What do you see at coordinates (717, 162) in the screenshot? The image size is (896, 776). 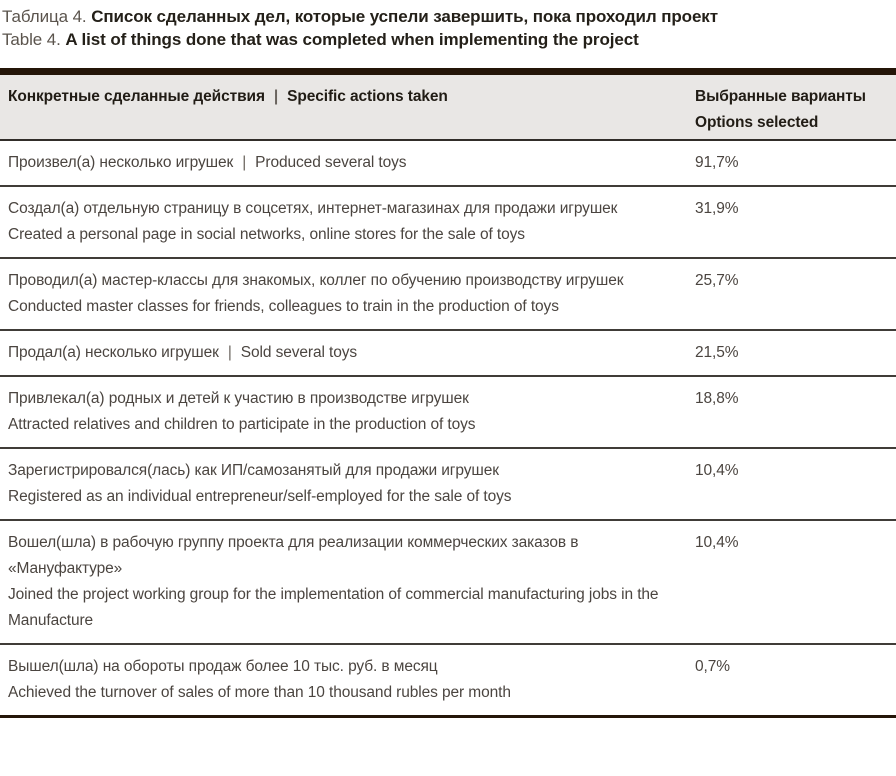 I see `percentage-value: 91,7%` at bounding box center [717, 162].